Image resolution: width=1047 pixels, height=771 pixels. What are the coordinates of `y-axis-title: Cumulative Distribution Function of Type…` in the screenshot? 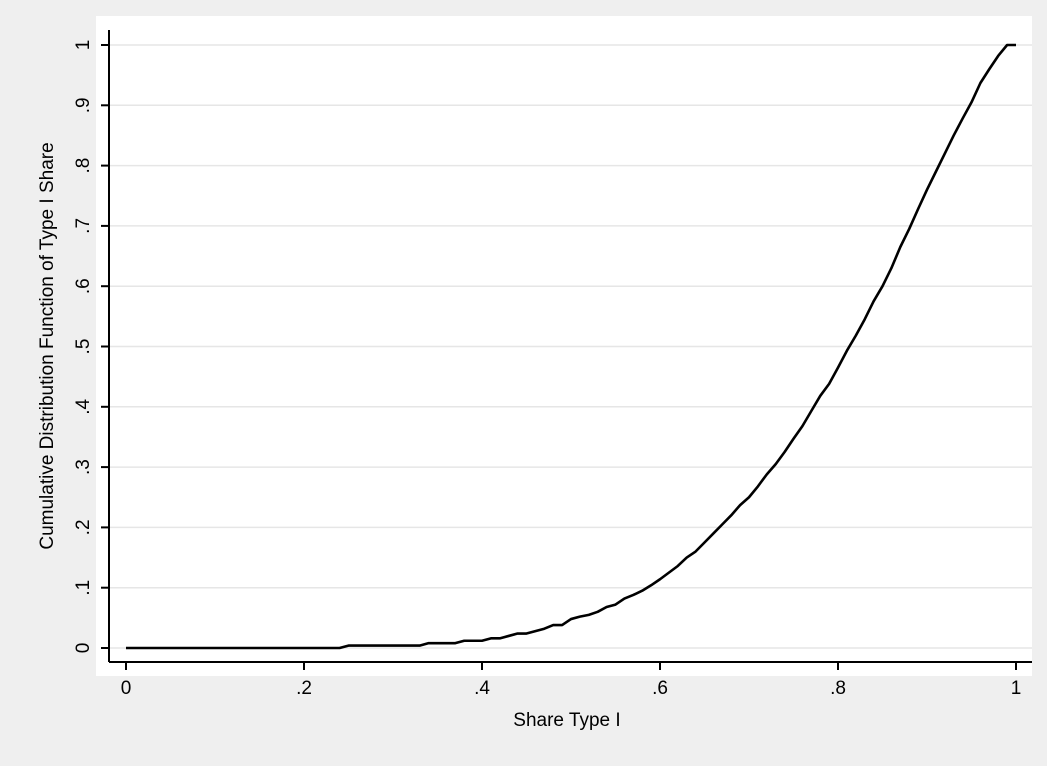 It's located at (47, 345).